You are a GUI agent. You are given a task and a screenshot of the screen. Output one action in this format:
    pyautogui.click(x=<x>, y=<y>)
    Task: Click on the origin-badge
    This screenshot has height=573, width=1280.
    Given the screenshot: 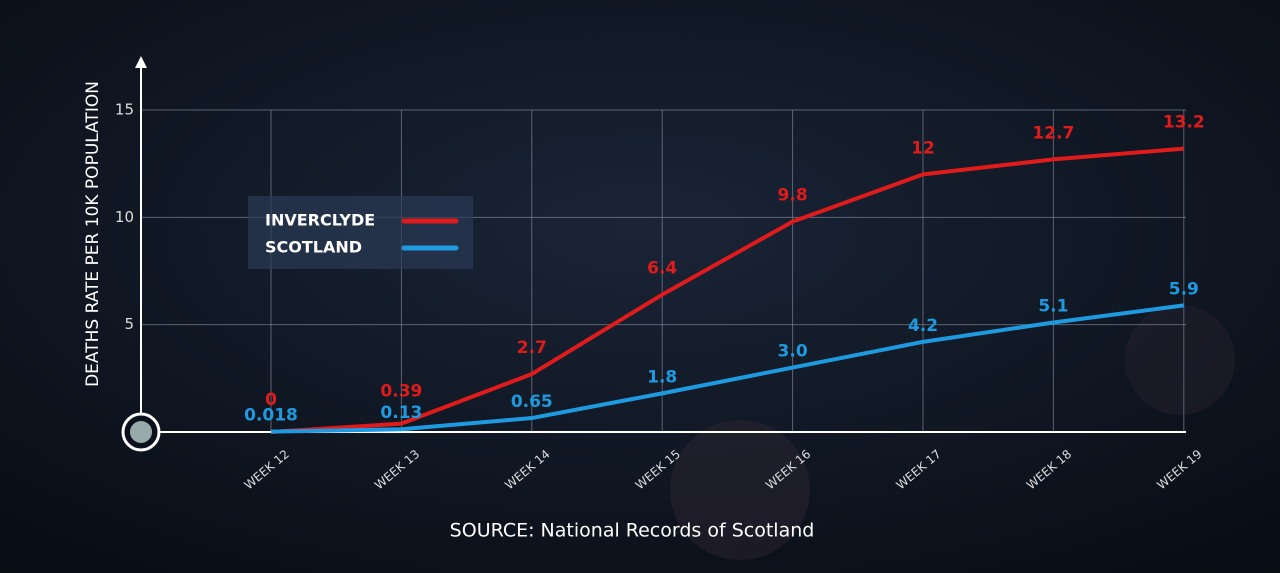 What is the action you would take?
    pyautogui.click(x=141, y=432)
    